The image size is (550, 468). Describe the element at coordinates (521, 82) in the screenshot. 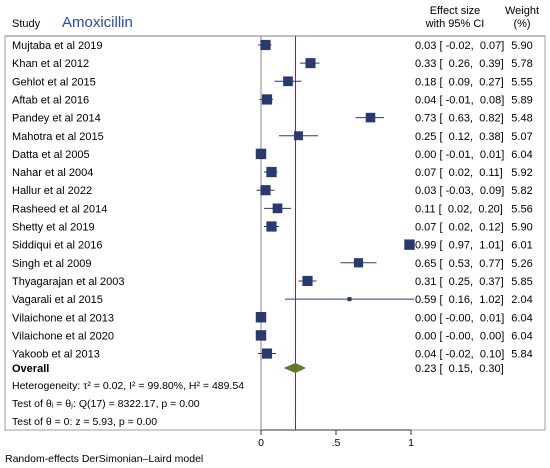

I see `study-weight-text: 5.55` at that location.